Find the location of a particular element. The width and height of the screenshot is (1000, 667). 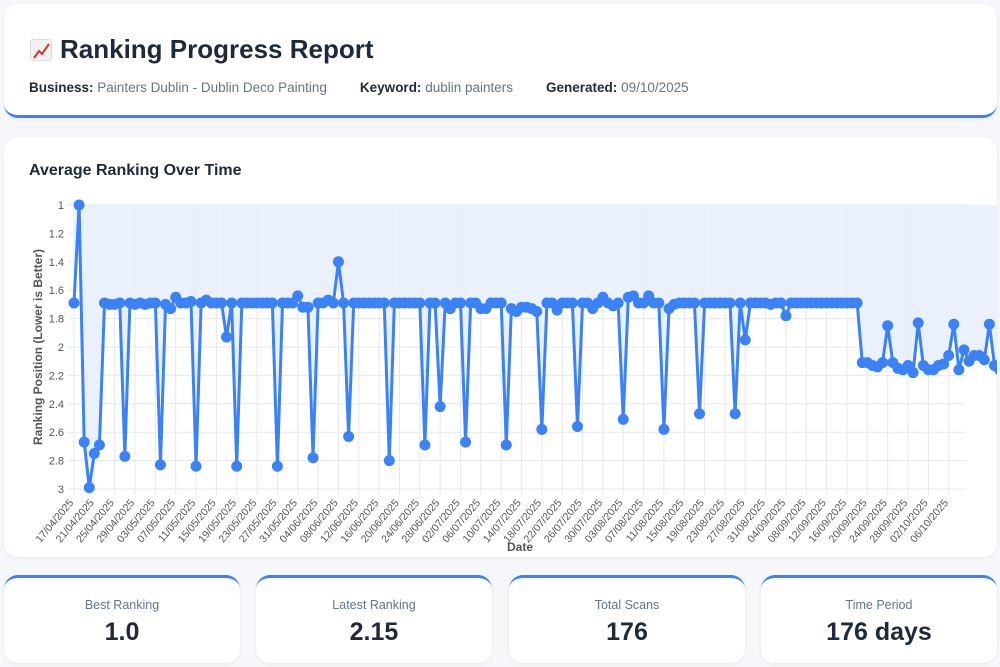

y-tick-label: 1.4 is located at coordinates (56, 263).